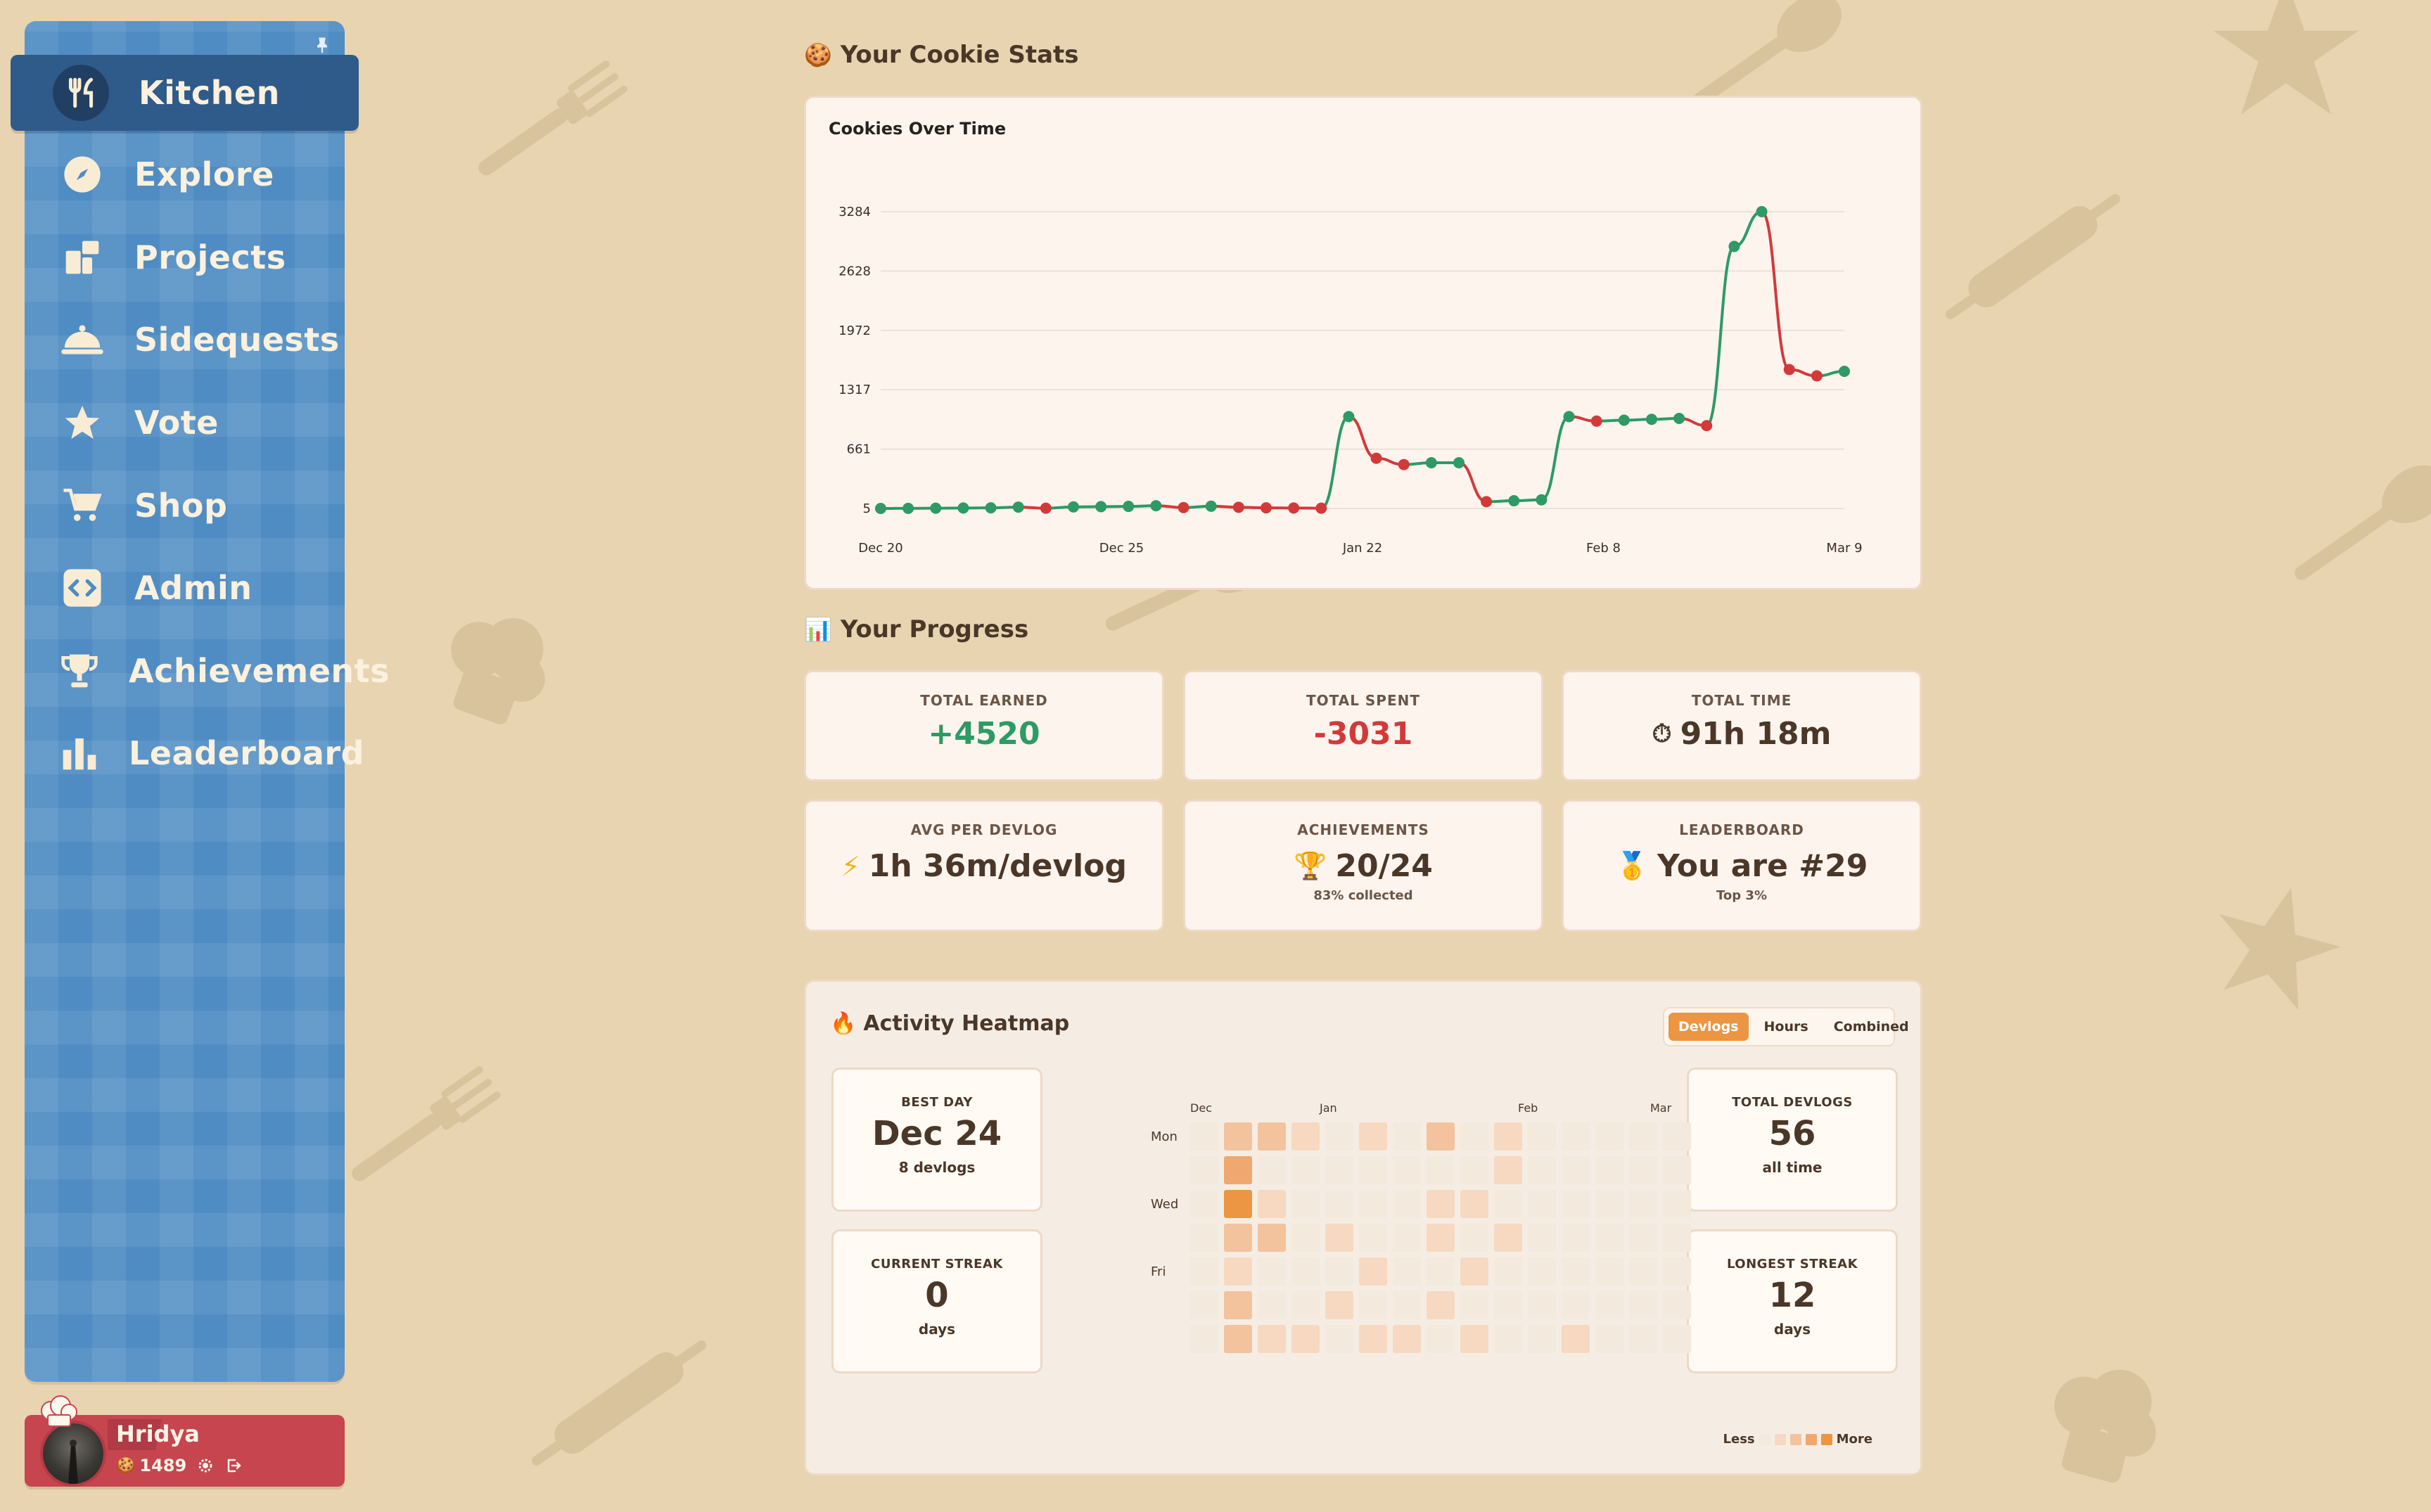  Describe the element at coordinates (185, 587) in the screenshot. I see `sidebar-item-admin: Admin` at that location.